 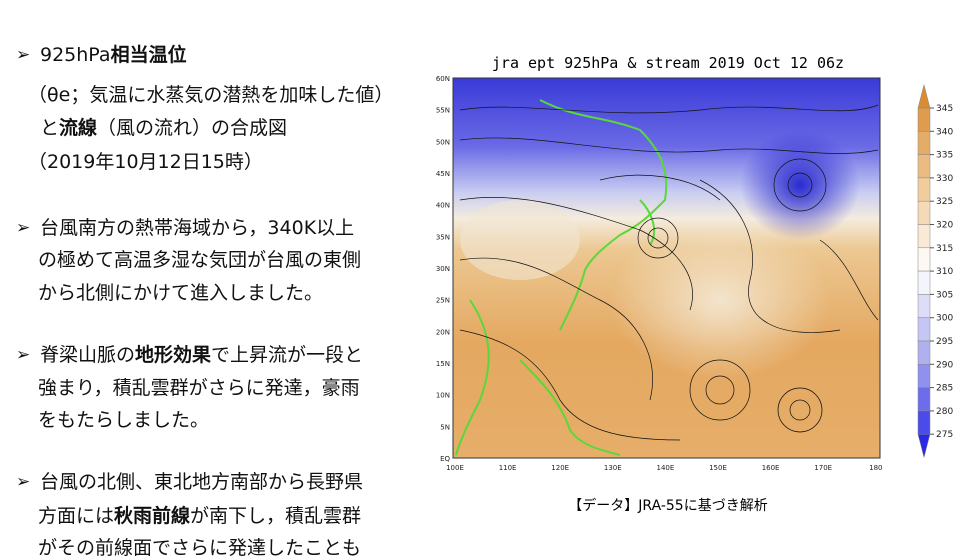 What do you see at coordinates (75, 55) in the screenshot?
I see `text-run: 925hPa` at bounding box center [75, 55].